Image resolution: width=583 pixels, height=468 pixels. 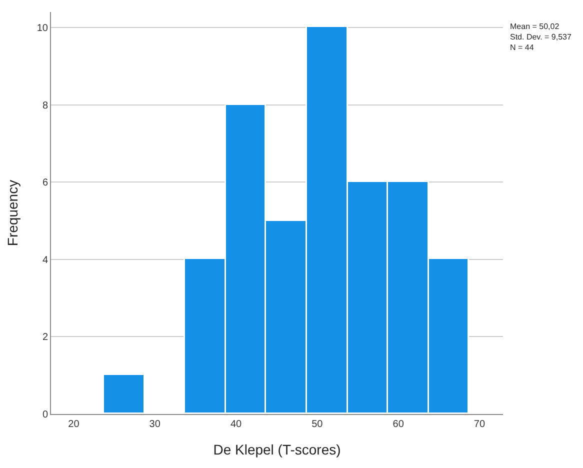 I want to click on x-tick-label: 50, so click(x=318, y=424).